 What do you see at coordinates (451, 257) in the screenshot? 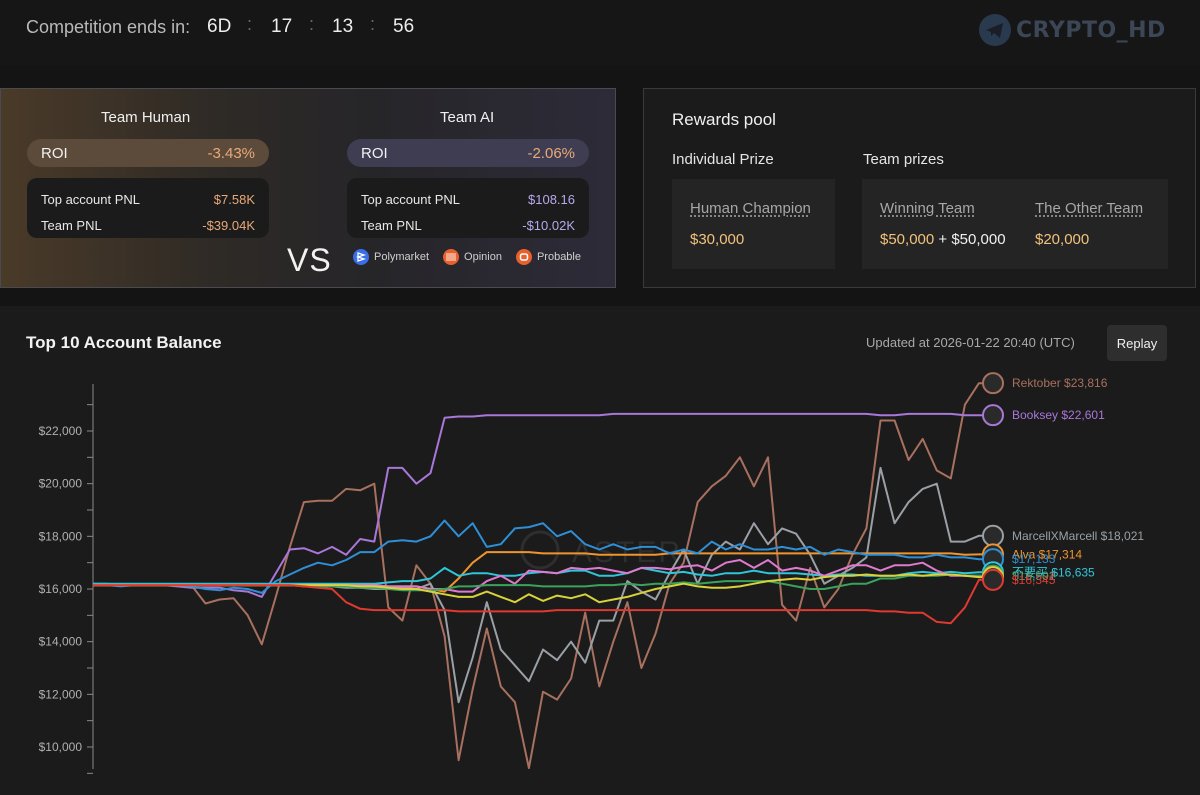
I see `opinion-icon` at bounding box center [451, 257].